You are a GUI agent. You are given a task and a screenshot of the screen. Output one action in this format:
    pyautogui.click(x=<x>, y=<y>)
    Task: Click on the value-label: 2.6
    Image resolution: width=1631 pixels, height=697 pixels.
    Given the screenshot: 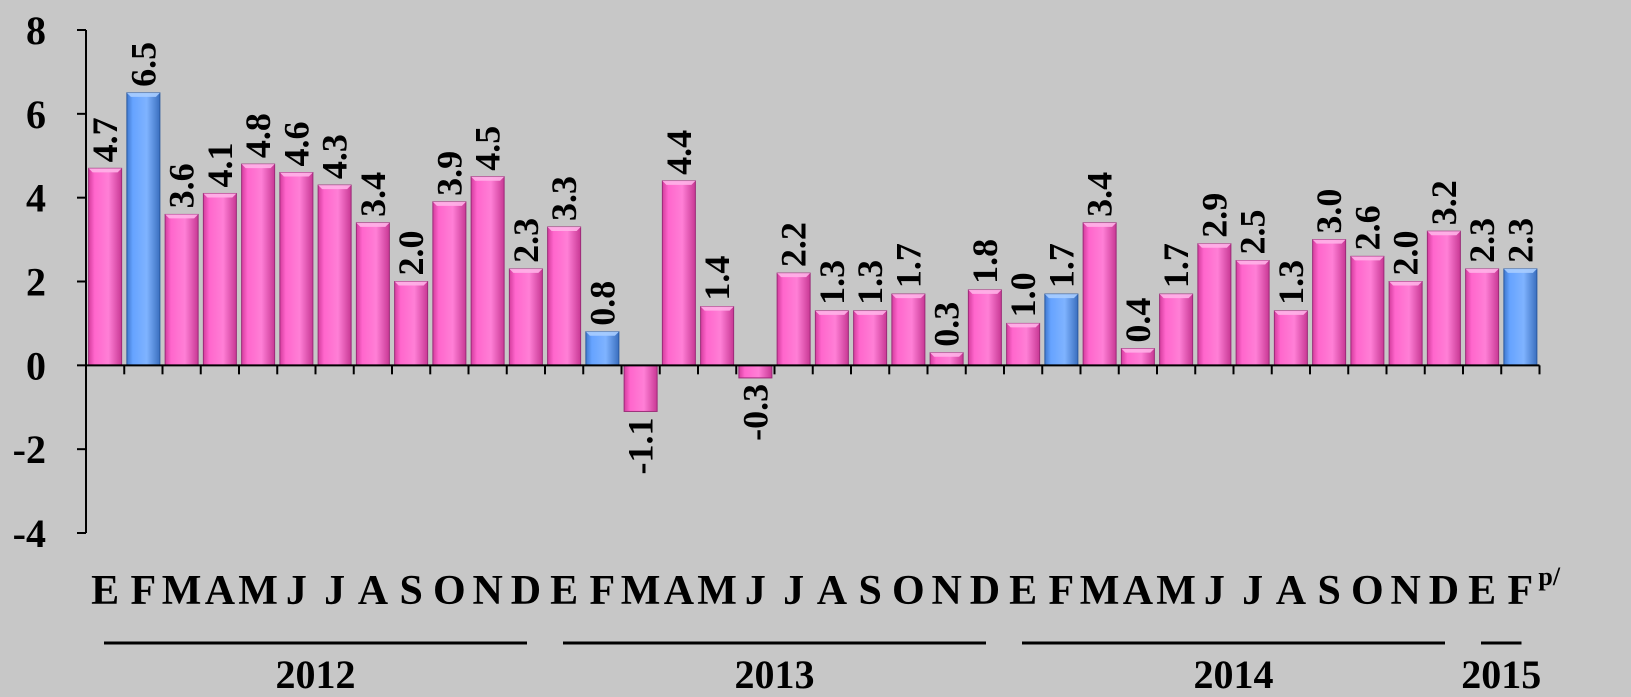 What is the action you would take?
    pyautogui.click(x=1367, y=227)
    